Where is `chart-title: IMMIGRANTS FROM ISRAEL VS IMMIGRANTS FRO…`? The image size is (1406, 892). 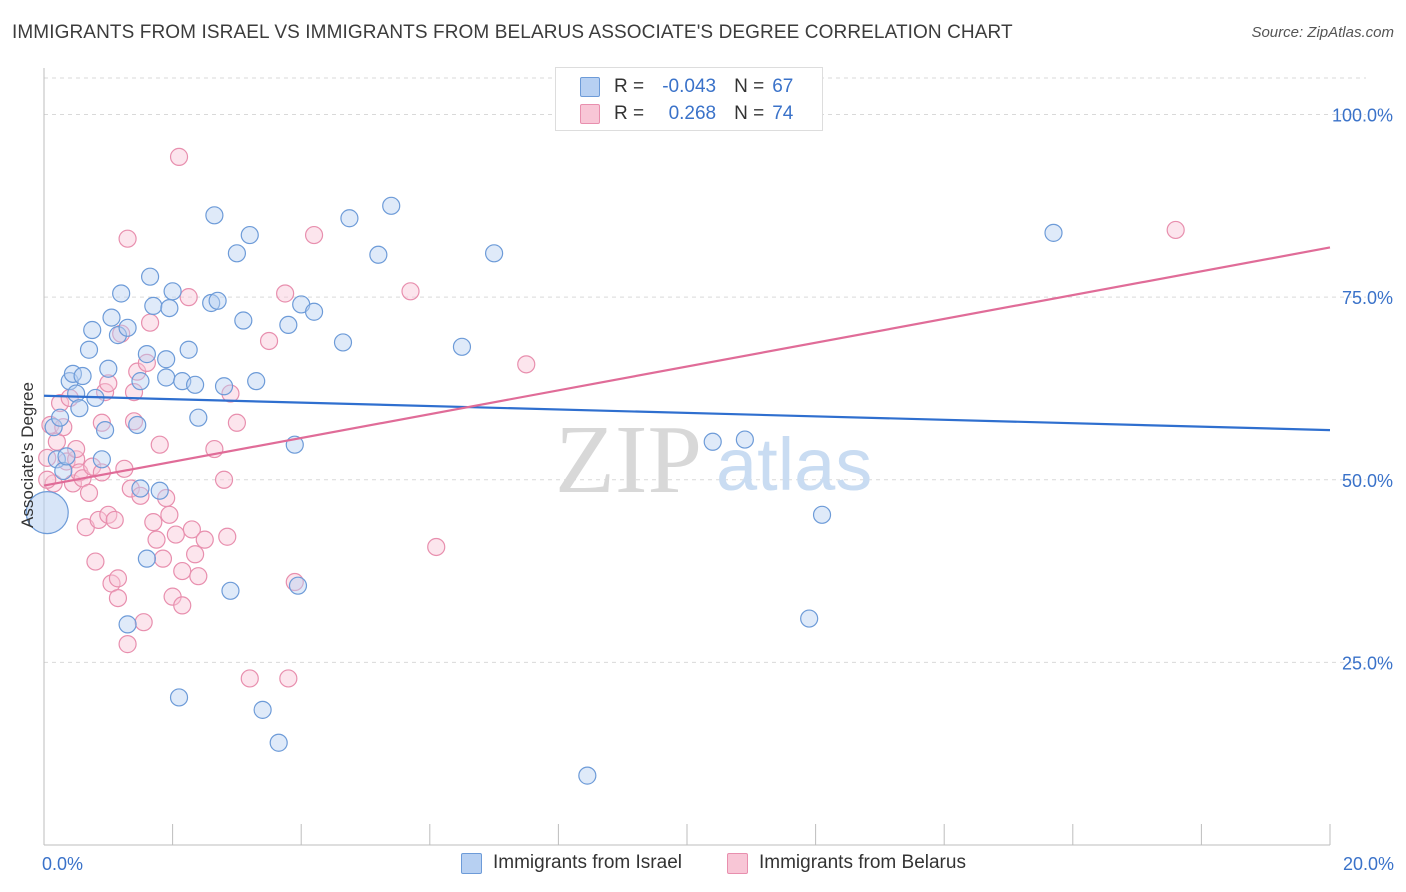
chart-title: IMMIGRANTS FROM ISRAEL VS IMMIGRANTS FRO… is located at coordinates (512, 32).